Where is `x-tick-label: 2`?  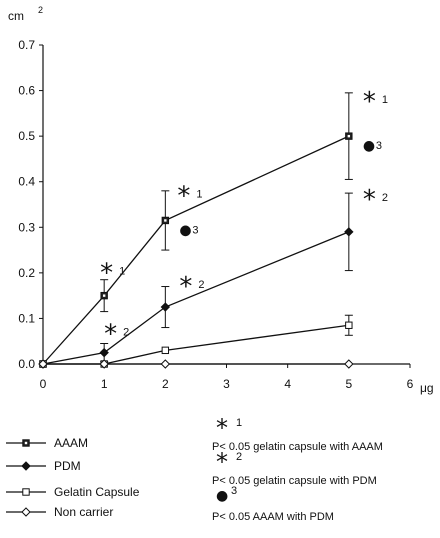
x-tick-label: 2 is located at coordinates (165, 384).